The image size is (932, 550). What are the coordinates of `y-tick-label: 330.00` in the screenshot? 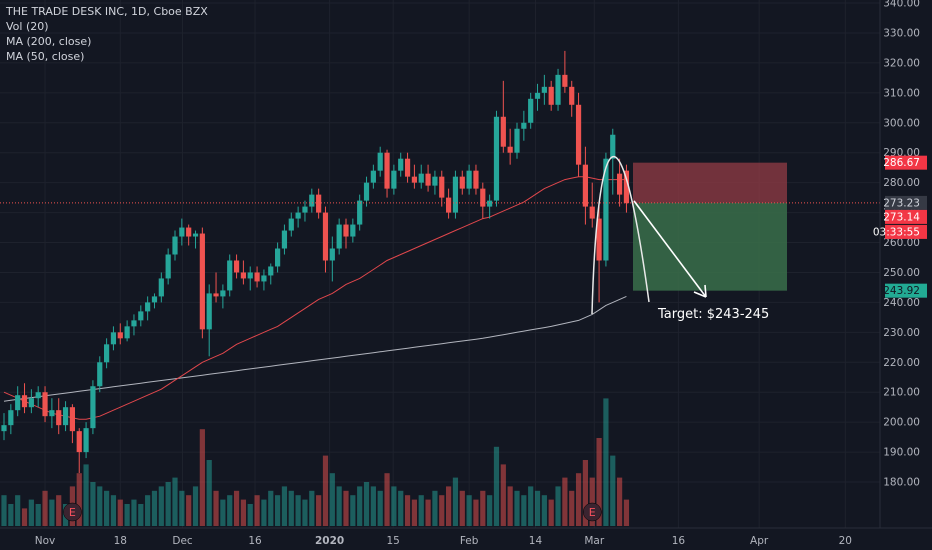 It's located at (901, 33).